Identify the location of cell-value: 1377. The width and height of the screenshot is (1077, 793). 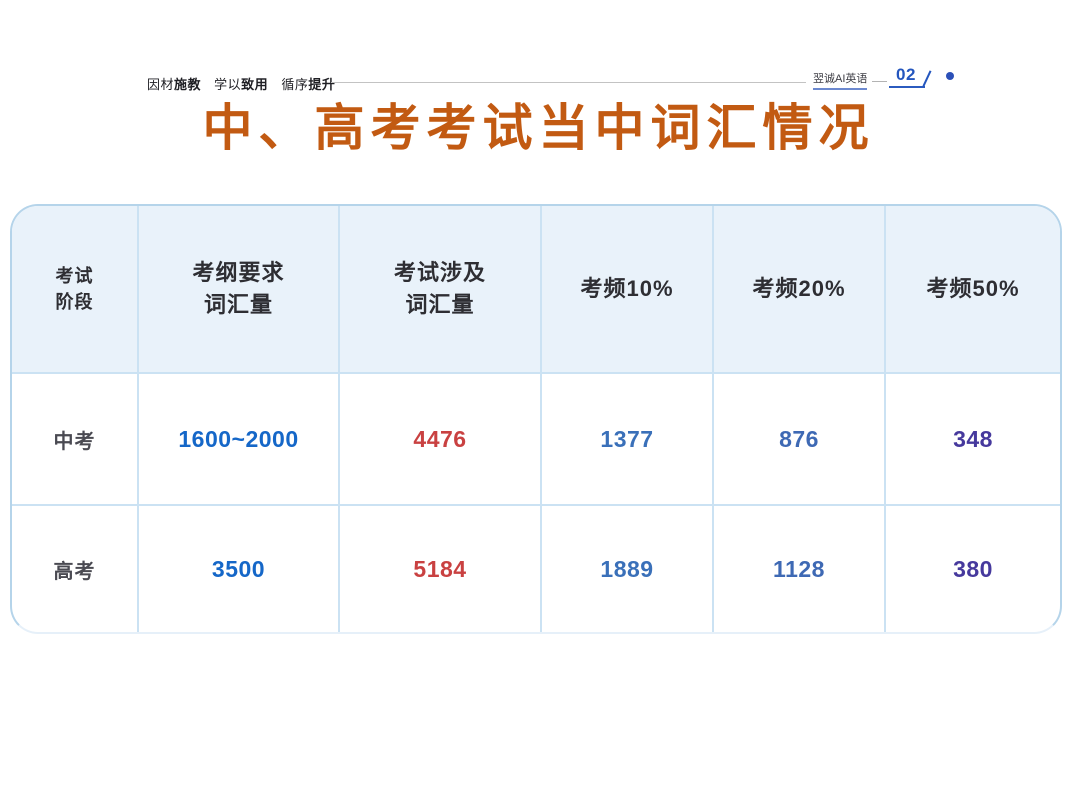
(627, 438).